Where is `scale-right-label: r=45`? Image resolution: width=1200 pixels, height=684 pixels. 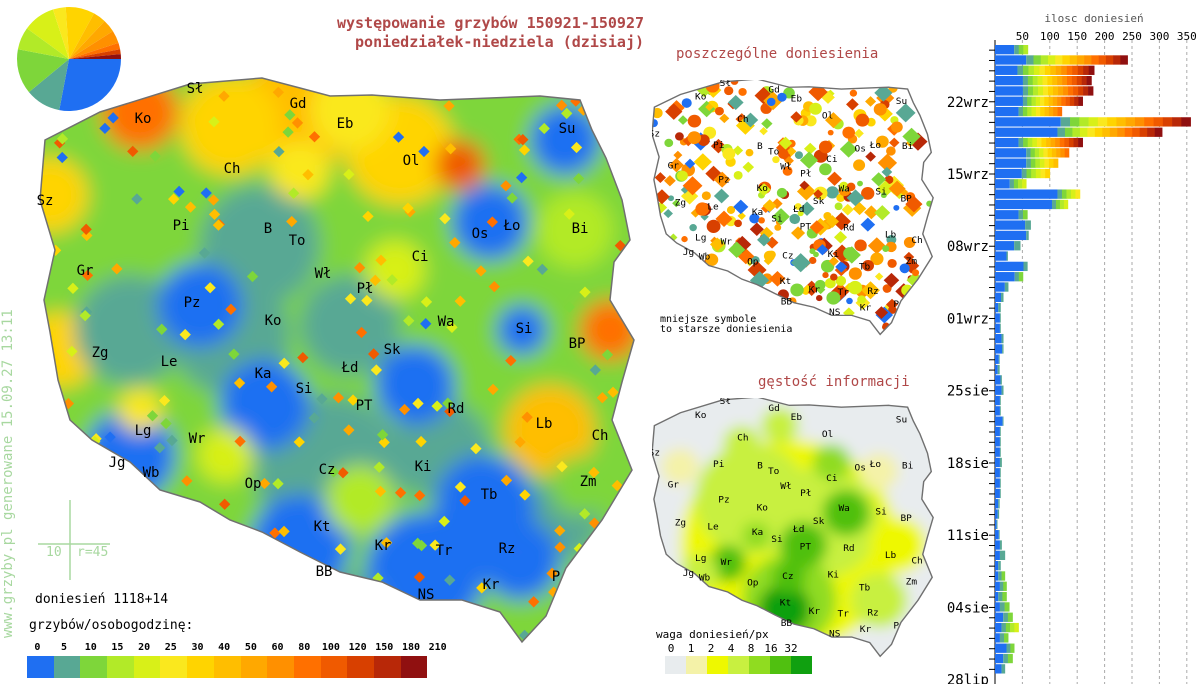
scale-right-label: r=45 is located at coordinates (93, 552).